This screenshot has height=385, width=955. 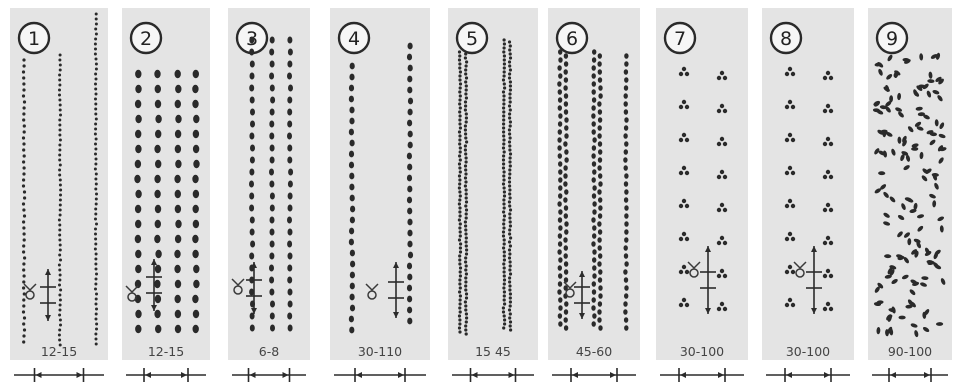 What do you see at coordinates (786, 39) in the screenshot?
I see `panel-number: 8` at bounding box center [786, 39].